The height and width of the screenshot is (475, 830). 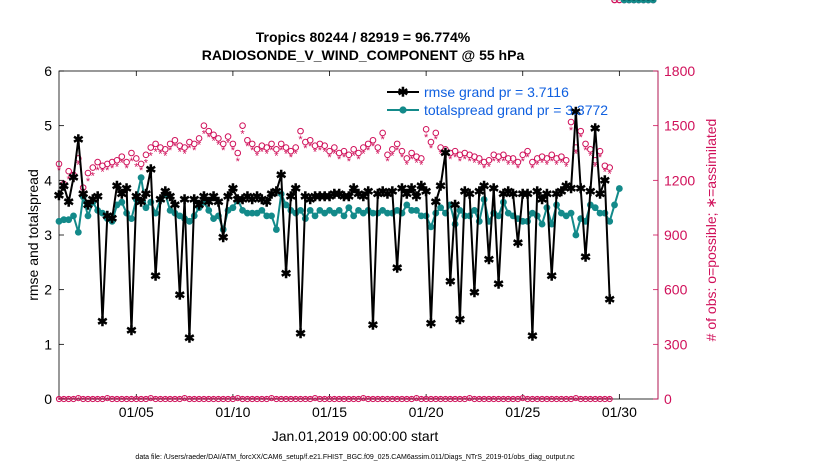 I want to click on chart-title: Tropics 80244 / 82919 = 96.774%, so click(x=363, y=37).